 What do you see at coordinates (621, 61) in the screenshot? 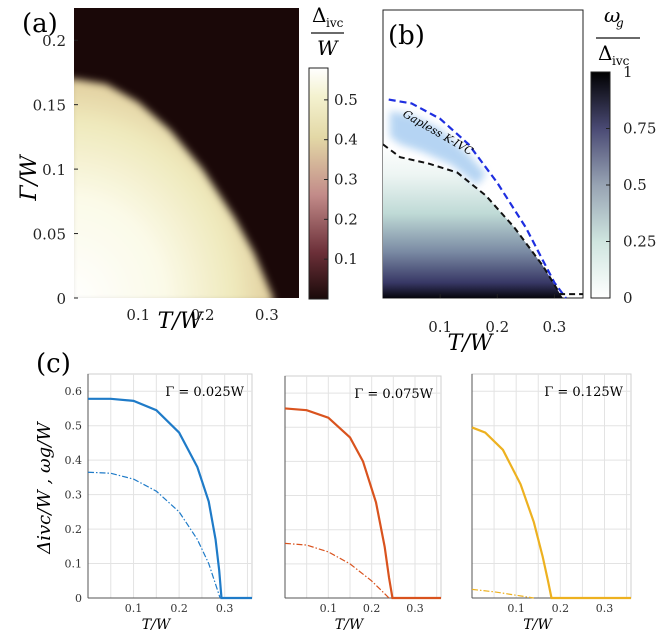
I see `colorbar-b-title-bottom-sub: ivc` at bounding box center [621, 61].